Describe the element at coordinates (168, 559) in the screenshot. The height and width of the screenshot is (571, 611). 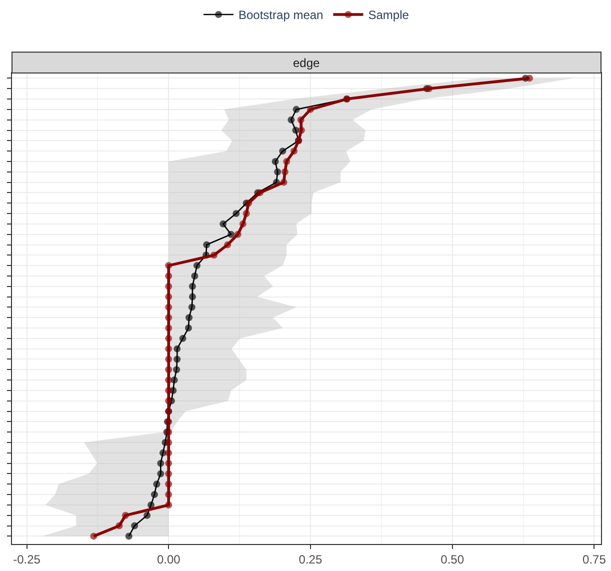
I see `x-tick-label: 0.00` at that location.